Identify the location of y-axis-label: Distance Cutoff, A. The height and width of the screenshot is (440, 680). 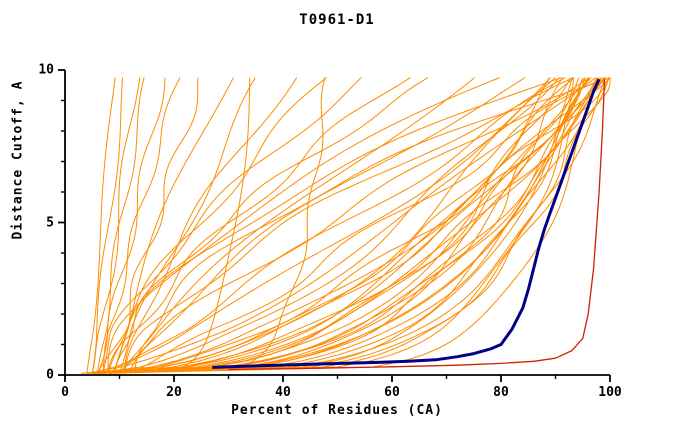
(18, 160).